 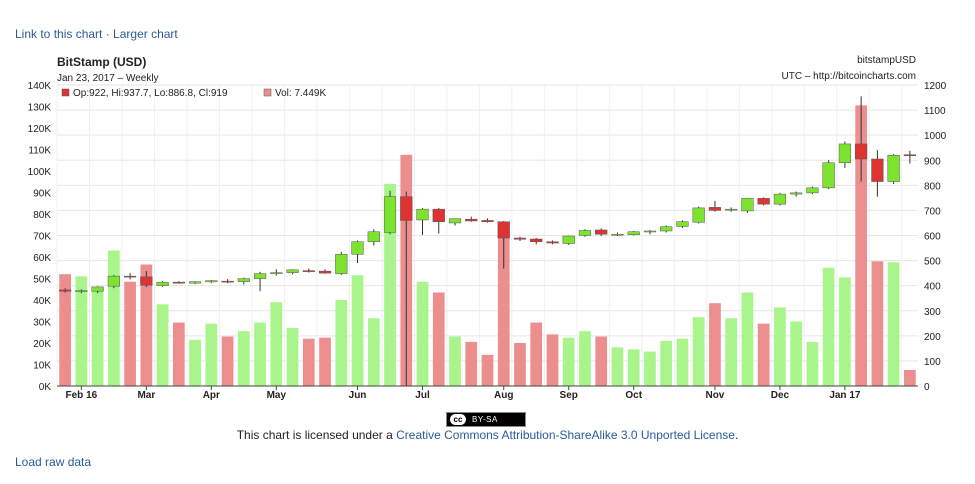 I want to click on volume-tick-label: 50K, so click(x=42, y=280).